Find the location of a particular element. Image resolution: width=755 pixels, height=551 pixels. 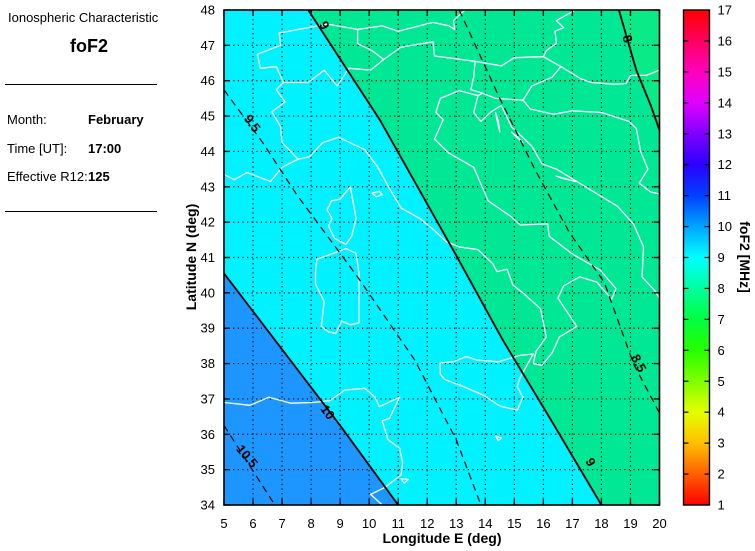

svg-text: 39 is located at coordinates (208, 328).